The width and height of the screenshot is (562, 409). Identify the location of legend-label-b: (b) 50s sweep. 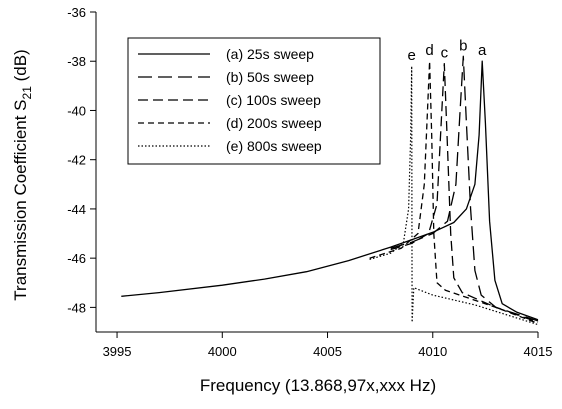
(270, 77).